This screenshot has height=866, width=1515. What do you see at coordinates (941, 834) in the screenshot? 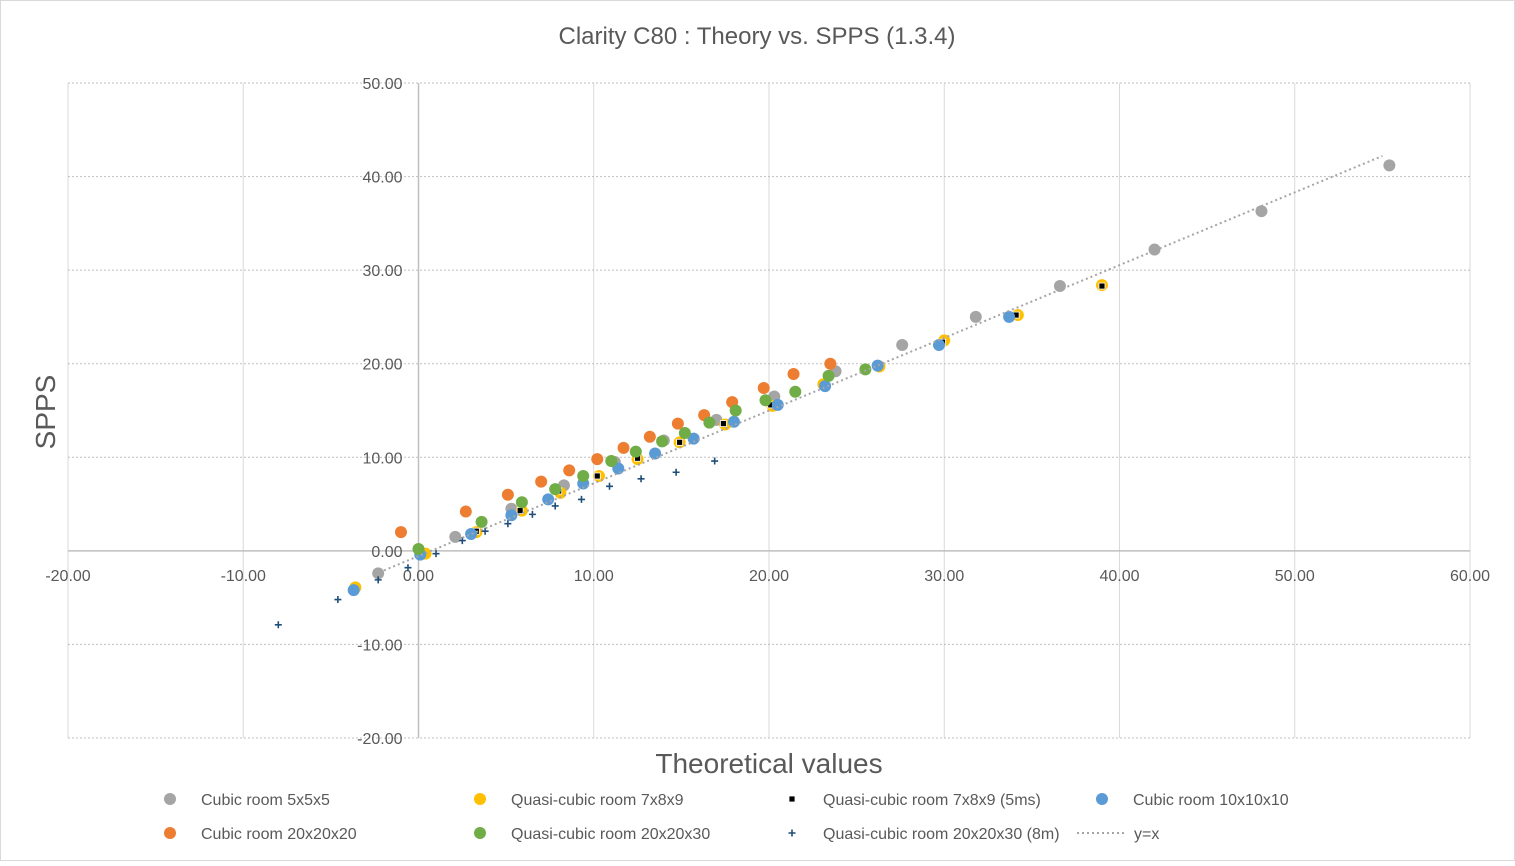
I see `legend-label: Quasi-cubic room 20x20x30 (8m)` at bounding box center [941, 834].